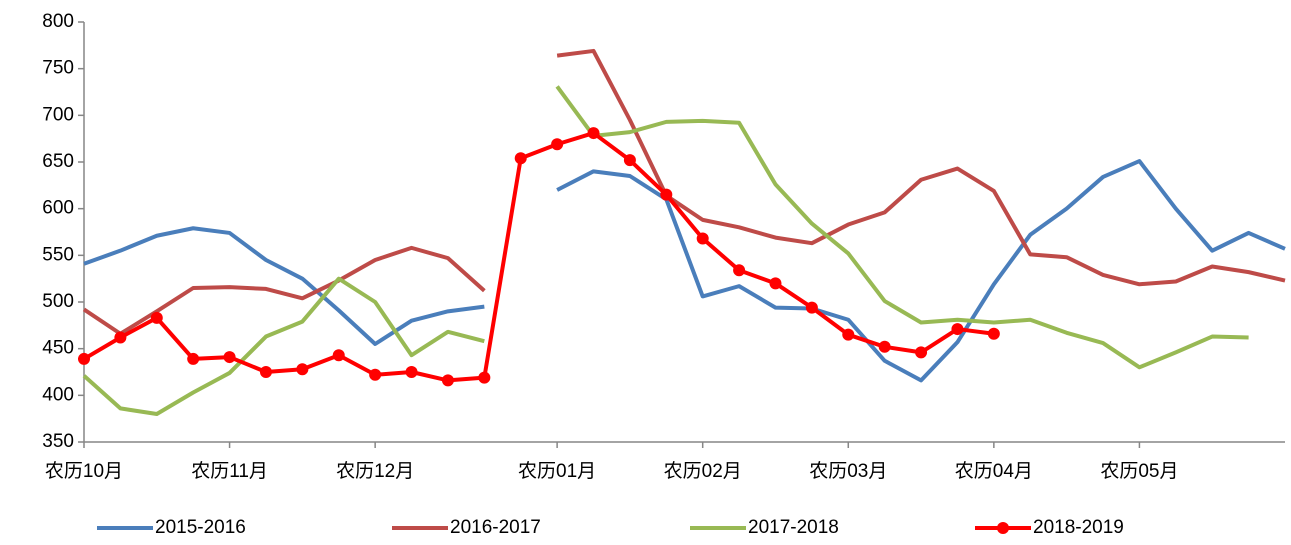 The height and width of the screenshot is (545, 1291). What do you see at coordinates (58, 208) in the screenshot?
I see `y-tick-label: 600` at bounding box center [58, 208].